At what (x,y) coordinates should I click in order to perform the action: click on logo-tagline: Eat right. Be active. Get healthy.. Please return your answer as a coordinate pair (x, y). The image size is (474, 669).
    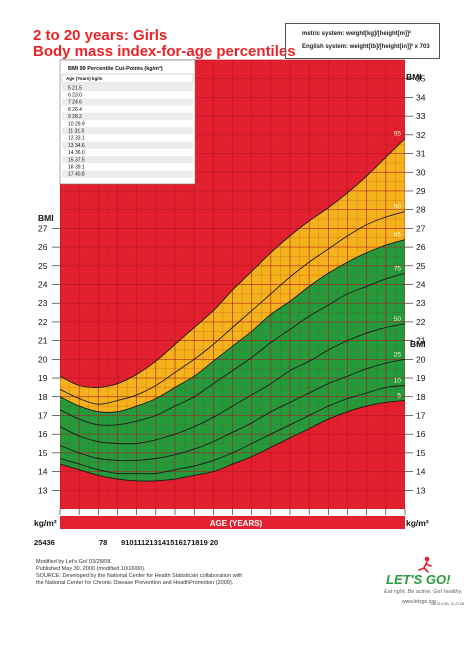
    Looking at the image, I should click on (423, 592).